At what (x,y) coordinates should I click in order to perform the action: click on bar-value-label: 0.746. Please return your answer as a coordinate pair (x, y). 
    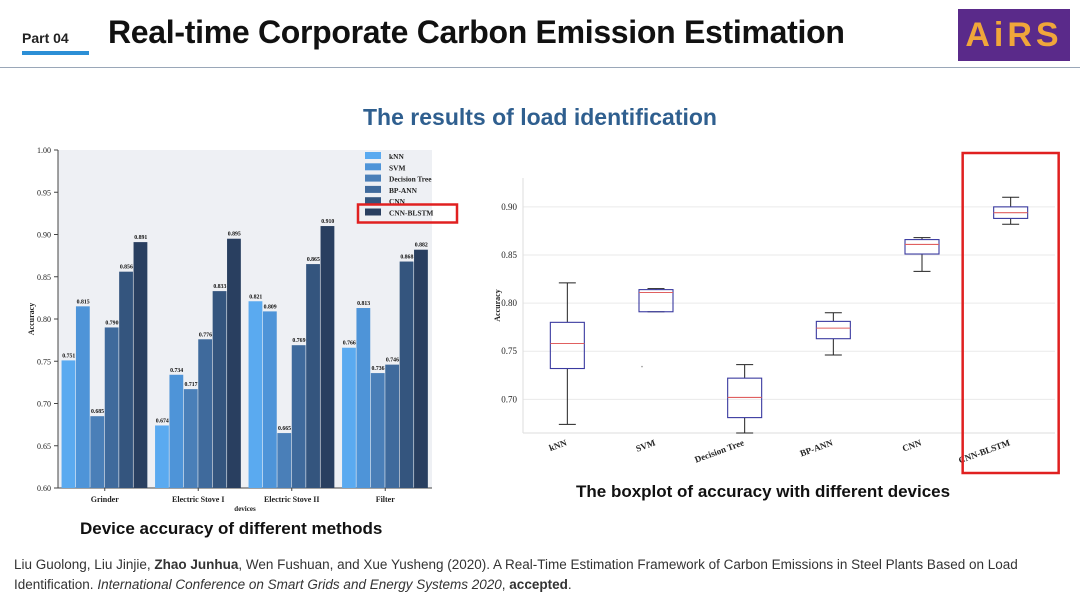
    Looking at the image, I should click on (392, 361).